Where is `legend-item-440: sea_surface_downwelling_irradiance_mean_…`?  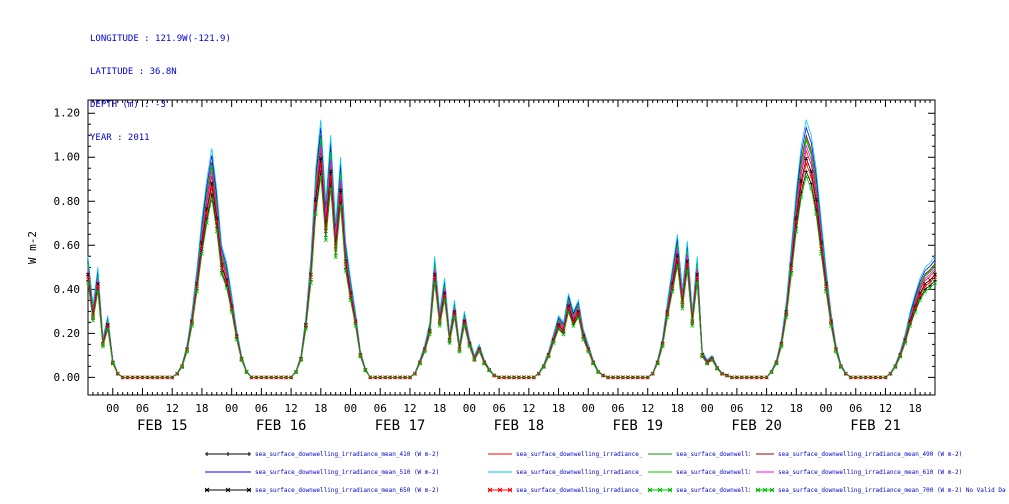
legend-item-440: sea_surface_downwelling_irradiance_mean_… is located at coordinates (565, 454).